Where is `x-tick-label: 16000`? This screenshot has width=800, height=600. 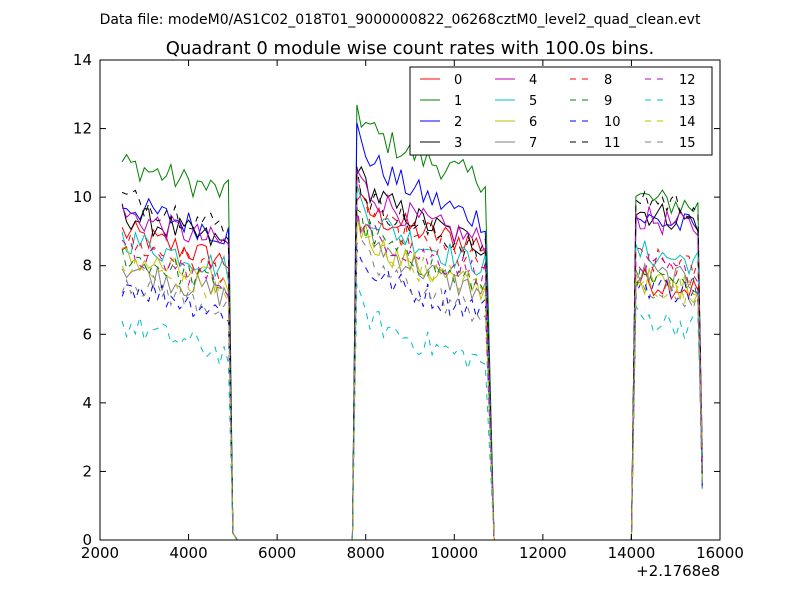
x-tick-label: 16000 is located at coordinates (720, 553).